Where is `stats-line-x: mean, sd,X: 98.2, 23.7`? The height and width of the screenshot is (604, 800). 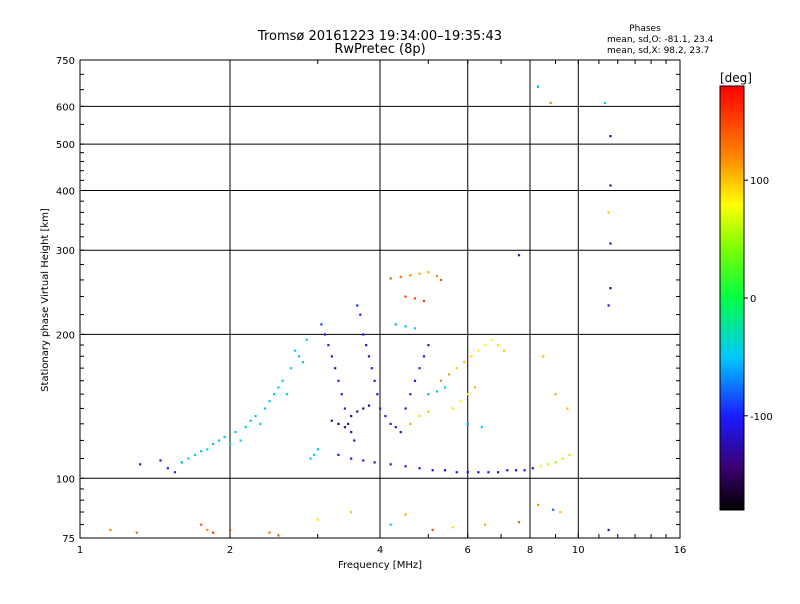
stats-line-x: mean, sd,X: 98.2, 23.7 is located at coordinates (658, 51).